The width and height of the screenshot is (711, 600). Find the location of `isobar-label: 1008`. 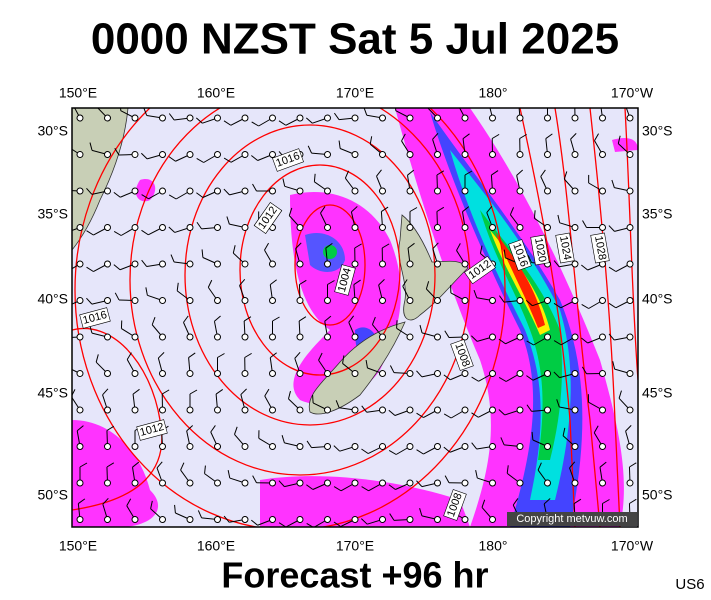

isobar-label: 1008 is located at coordinates (455, 505).